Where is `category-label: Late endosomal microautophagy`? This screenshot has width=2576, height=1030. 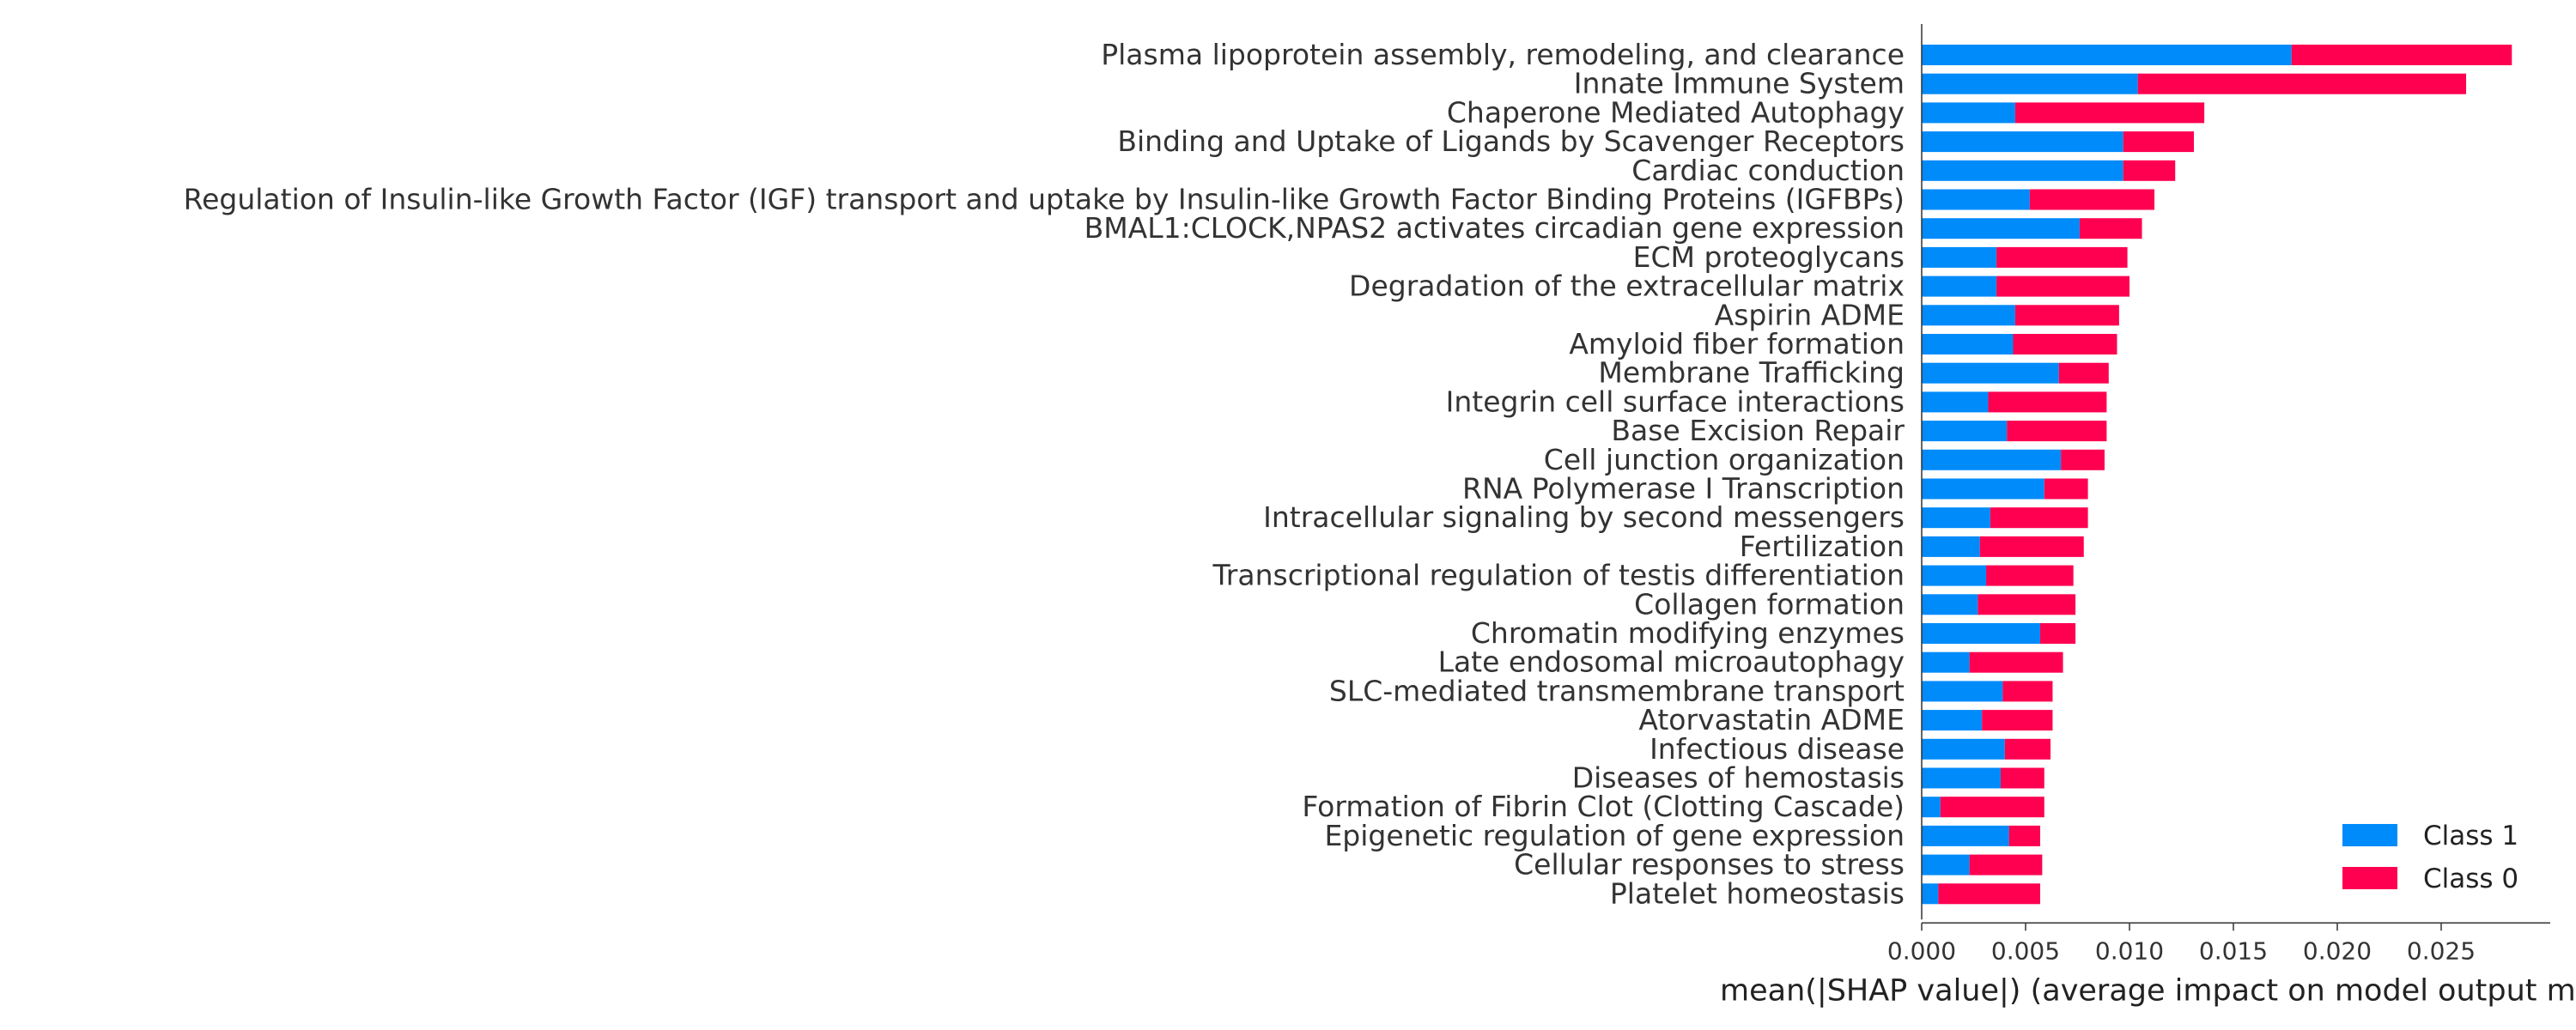
category-label: Late endosomal microautophagy is located at coordinates (1671, 662).